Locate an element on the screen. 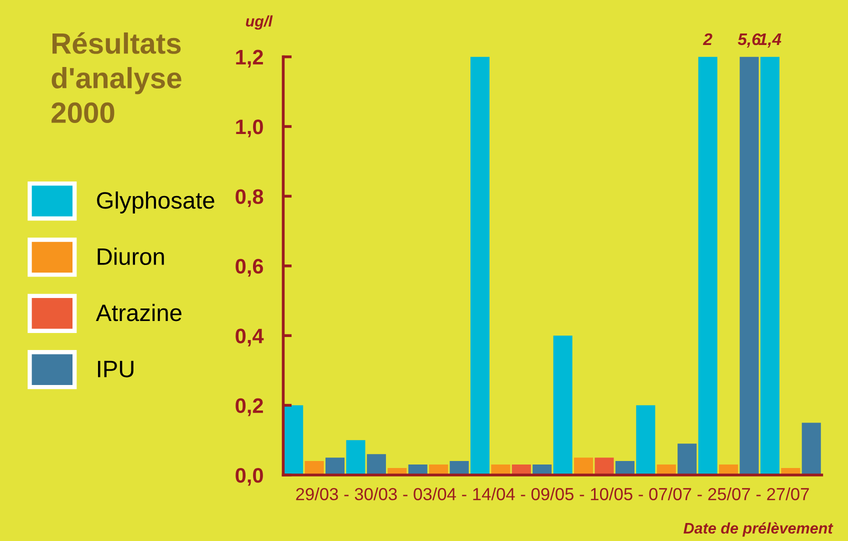 The height and width of the screenshot is (541, 848). y-tick-label: 1,2 is located at coordinates (249, 59).